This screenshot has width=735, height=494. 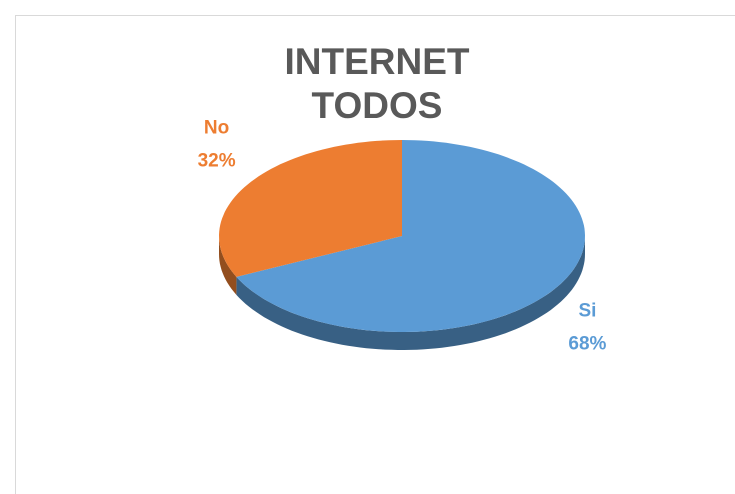 I want to click on data-label-value: 68%, so click(x=587, y=344).